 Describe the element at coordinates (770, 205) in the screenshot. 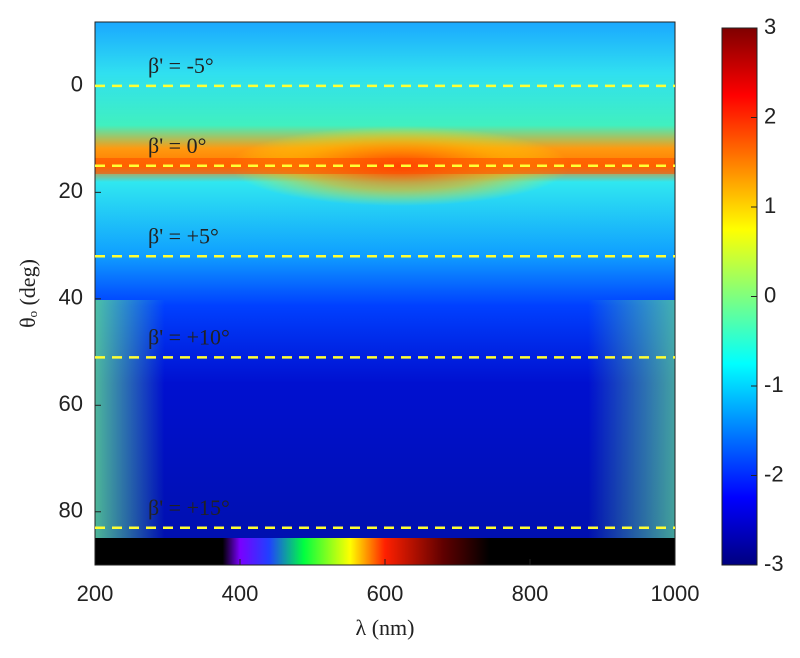

I see `colorbar-tick-label: 1` at that location.